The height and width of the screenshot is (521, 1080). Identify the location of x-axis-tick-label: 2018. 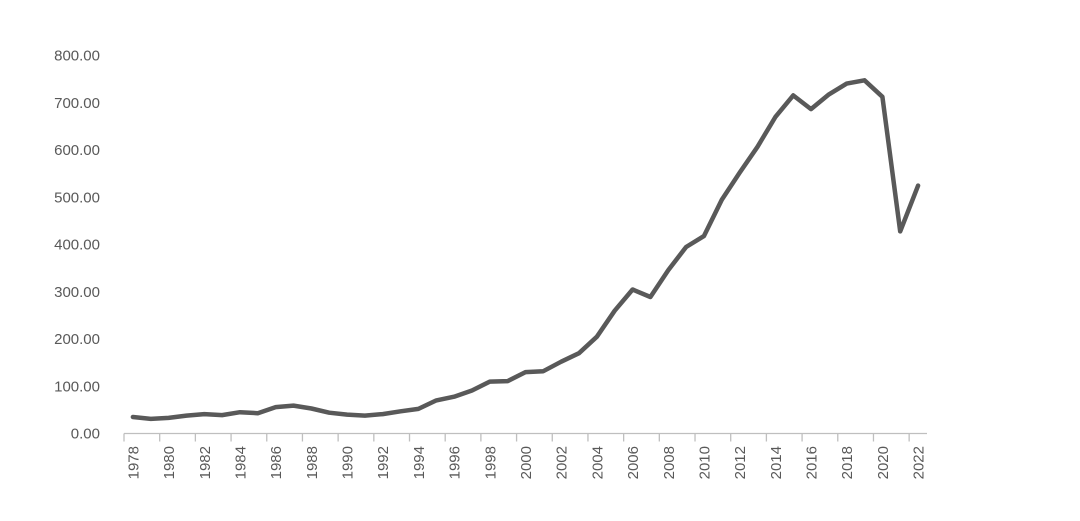
(847, 462).